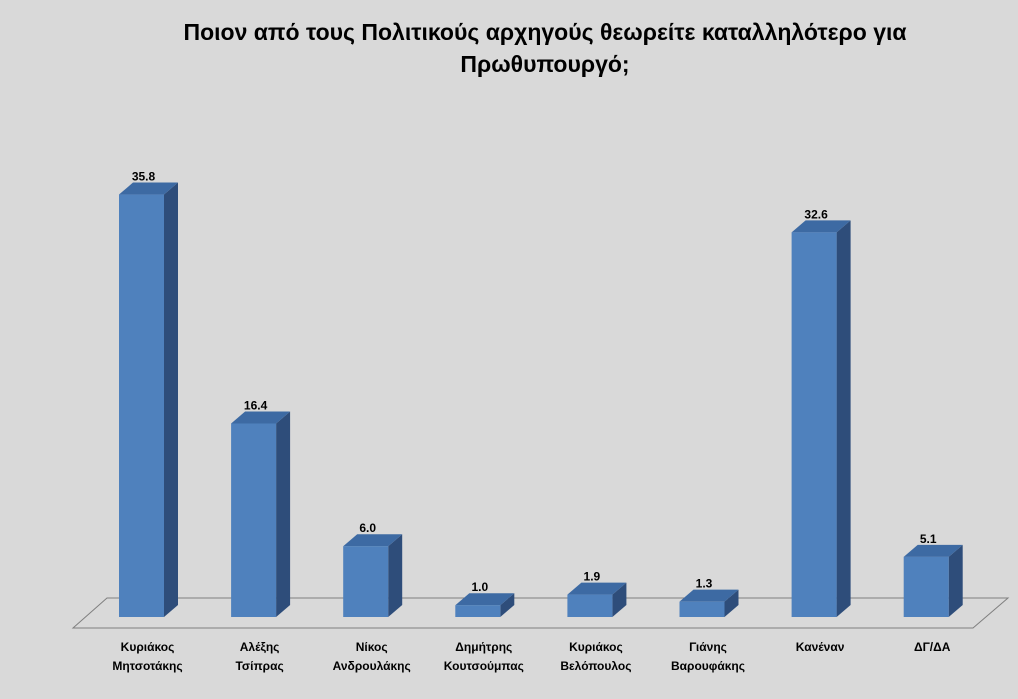 The image size is (1018, 699). What do you see at coordinates (708, 666) in the screenshot?
I see `category-label-6-line-2: Βαρουφάκης` at bounding box center [708, 666].